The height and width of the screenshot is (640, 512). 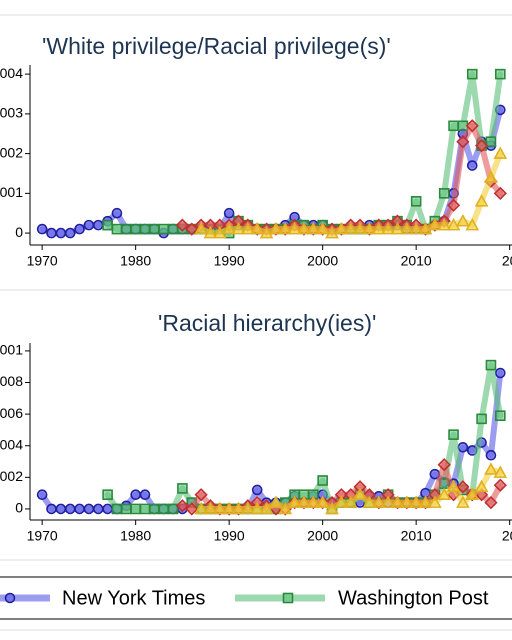 What do you see at coordinates (11, 381) in the screenshot?
I see `y-tick-label: 0008` at bounding box center [11, 381].